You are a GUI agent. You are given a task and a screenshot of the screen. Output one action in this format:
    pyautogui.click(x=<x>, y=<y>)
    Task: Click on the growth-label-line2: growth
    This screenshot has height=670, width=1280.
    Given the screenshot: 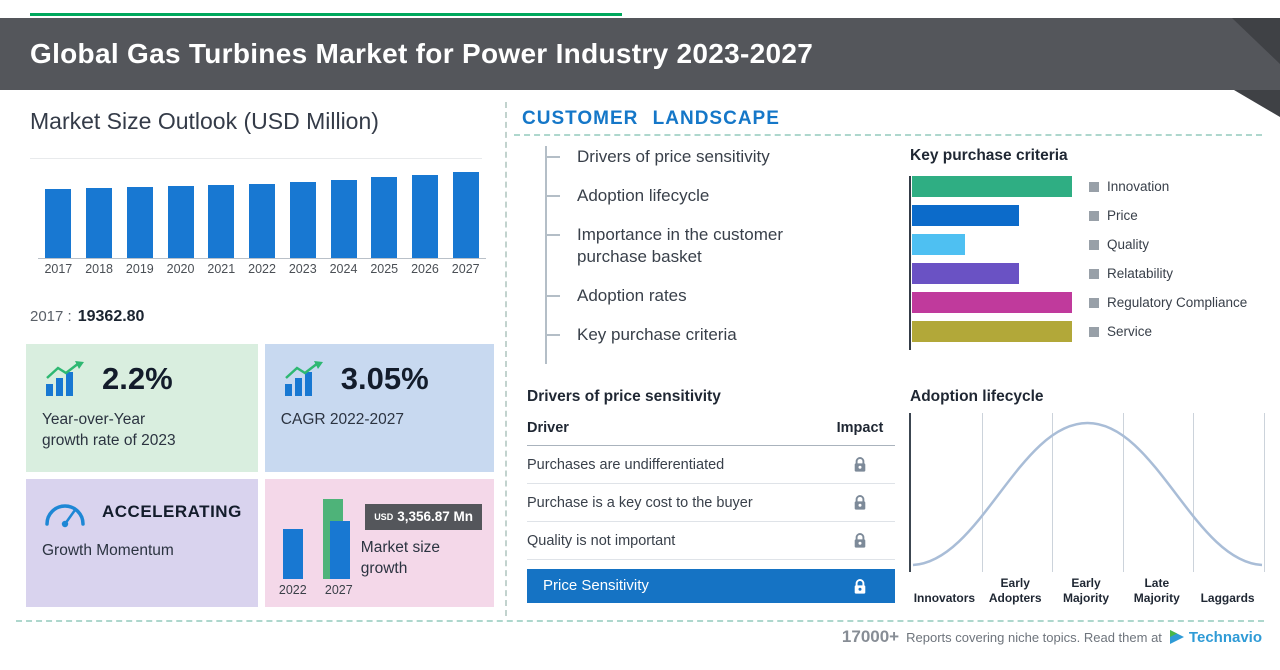 What is the action you would take?
    pyautogui.click(x=384, y=568)
    